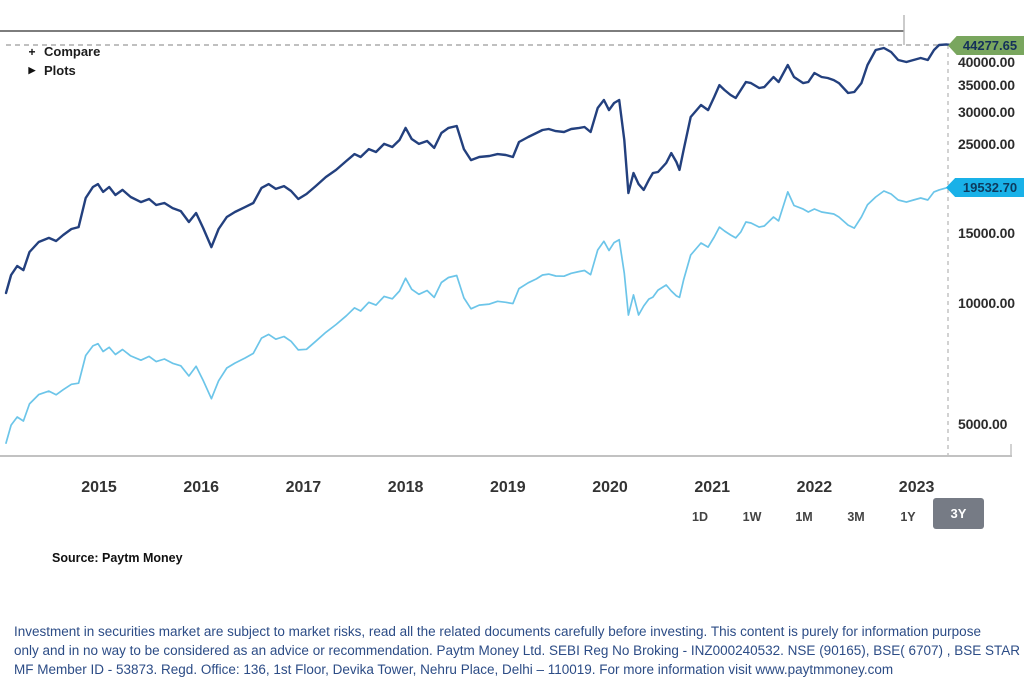 This screenshot has height=683, width=1024. What do you see at coordinates (916, 487) in the screenshot?
I see `x-axis-label-2023: 2023` at bounding box center [916, 487].